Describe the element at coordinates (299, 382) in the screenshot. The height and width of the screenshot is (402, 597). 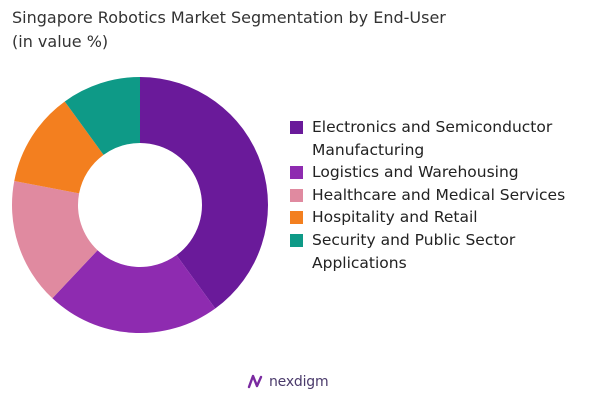
I see `logo-text: nexdigm` at that location.